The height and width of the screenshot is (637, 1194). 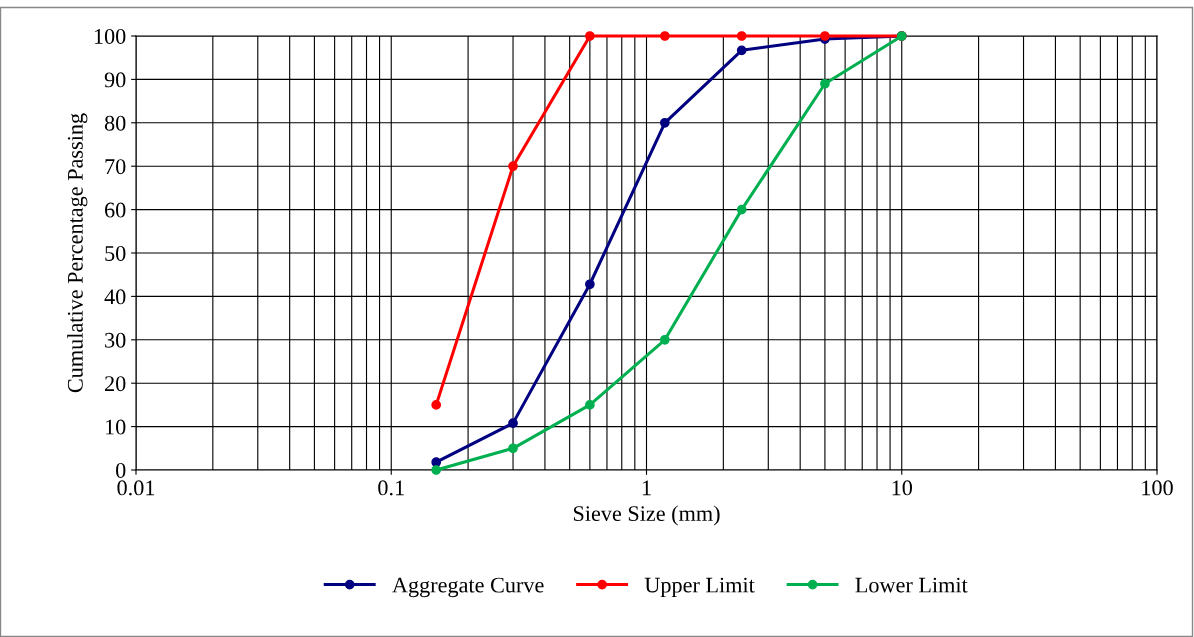 What do you see at coordinates (646, 515) in the screenshot?
I see `x-axis-title: Sieve Size (mm)` at bounding box center [646, 515].